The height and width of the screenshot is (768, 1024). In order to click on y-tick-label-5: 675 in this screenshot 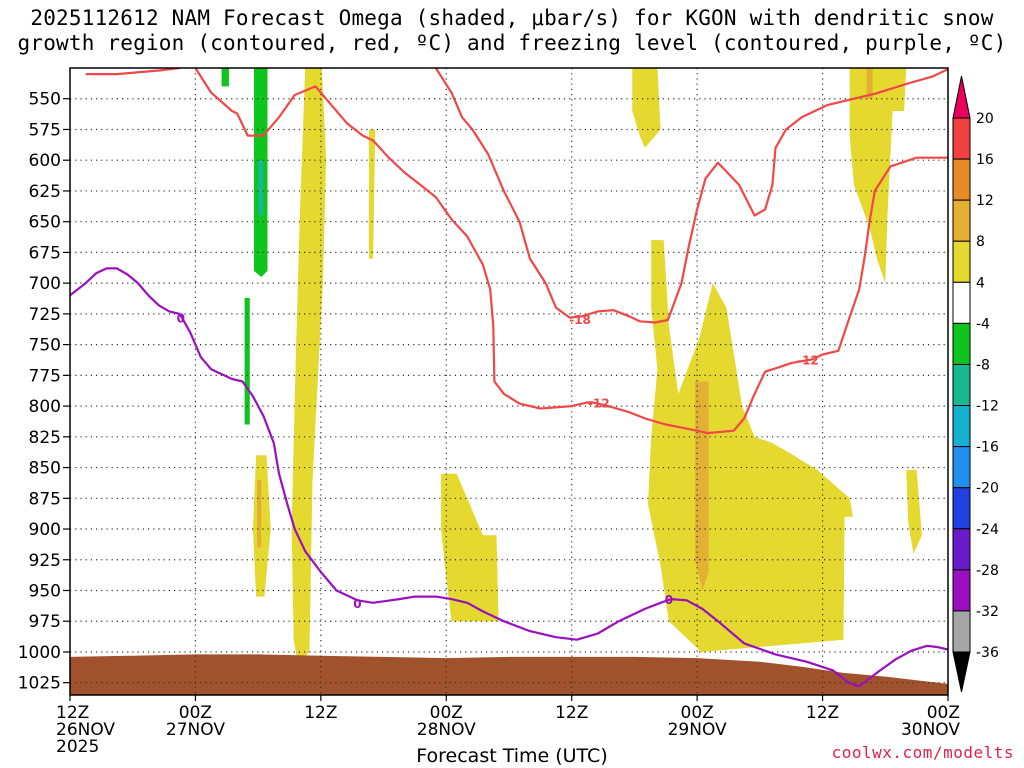, I will do `click(45, 253)`.